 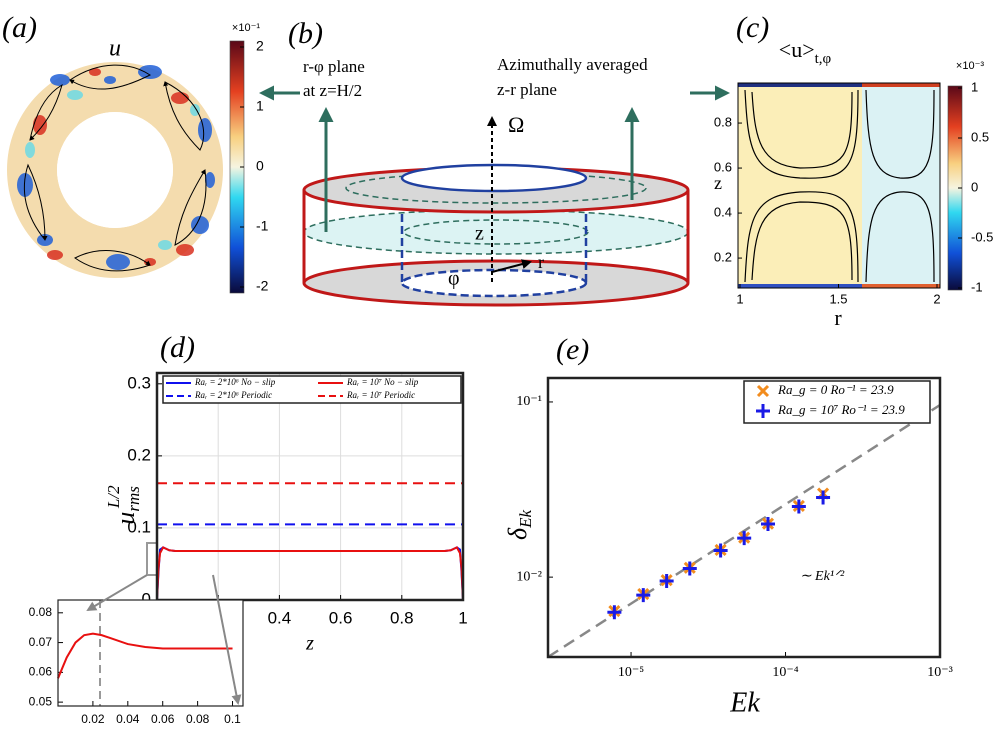 I want to click on x-tick-label: 0.6, so click(x=341, y=617).